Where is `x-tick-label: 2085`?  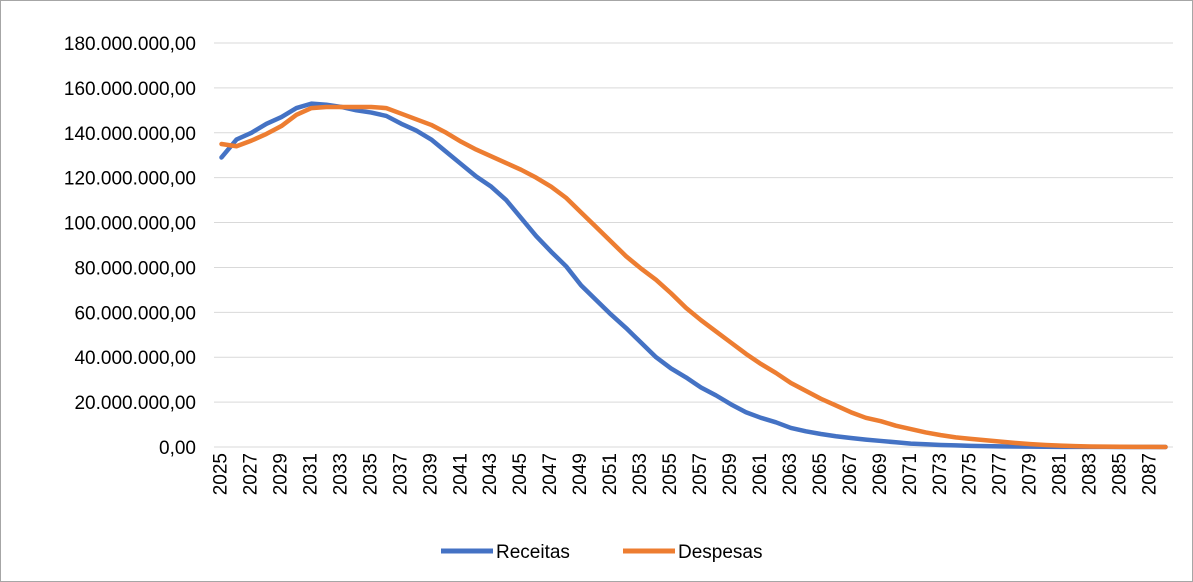
x-tick-label: 2085 is located at coordinates (1120, 474).